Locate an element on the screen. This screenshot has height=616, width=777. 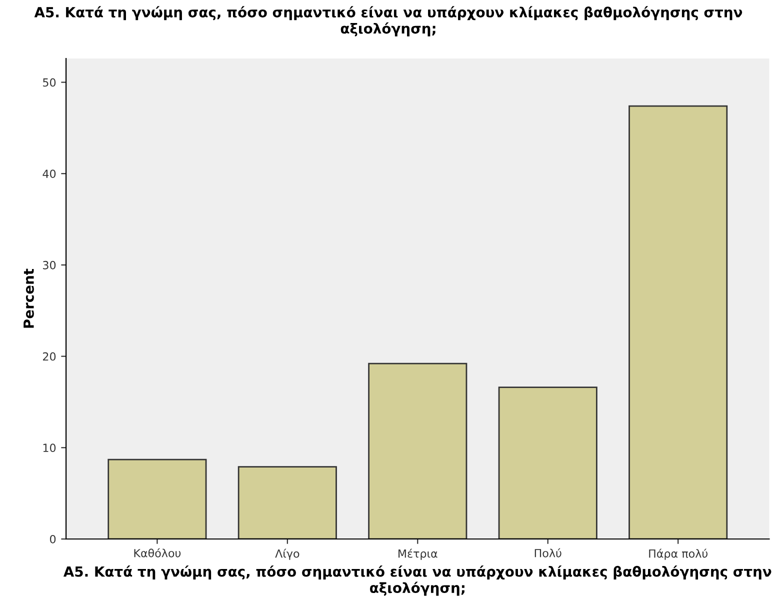
y-axis-title: Percent is located at coordinates (29, 298).